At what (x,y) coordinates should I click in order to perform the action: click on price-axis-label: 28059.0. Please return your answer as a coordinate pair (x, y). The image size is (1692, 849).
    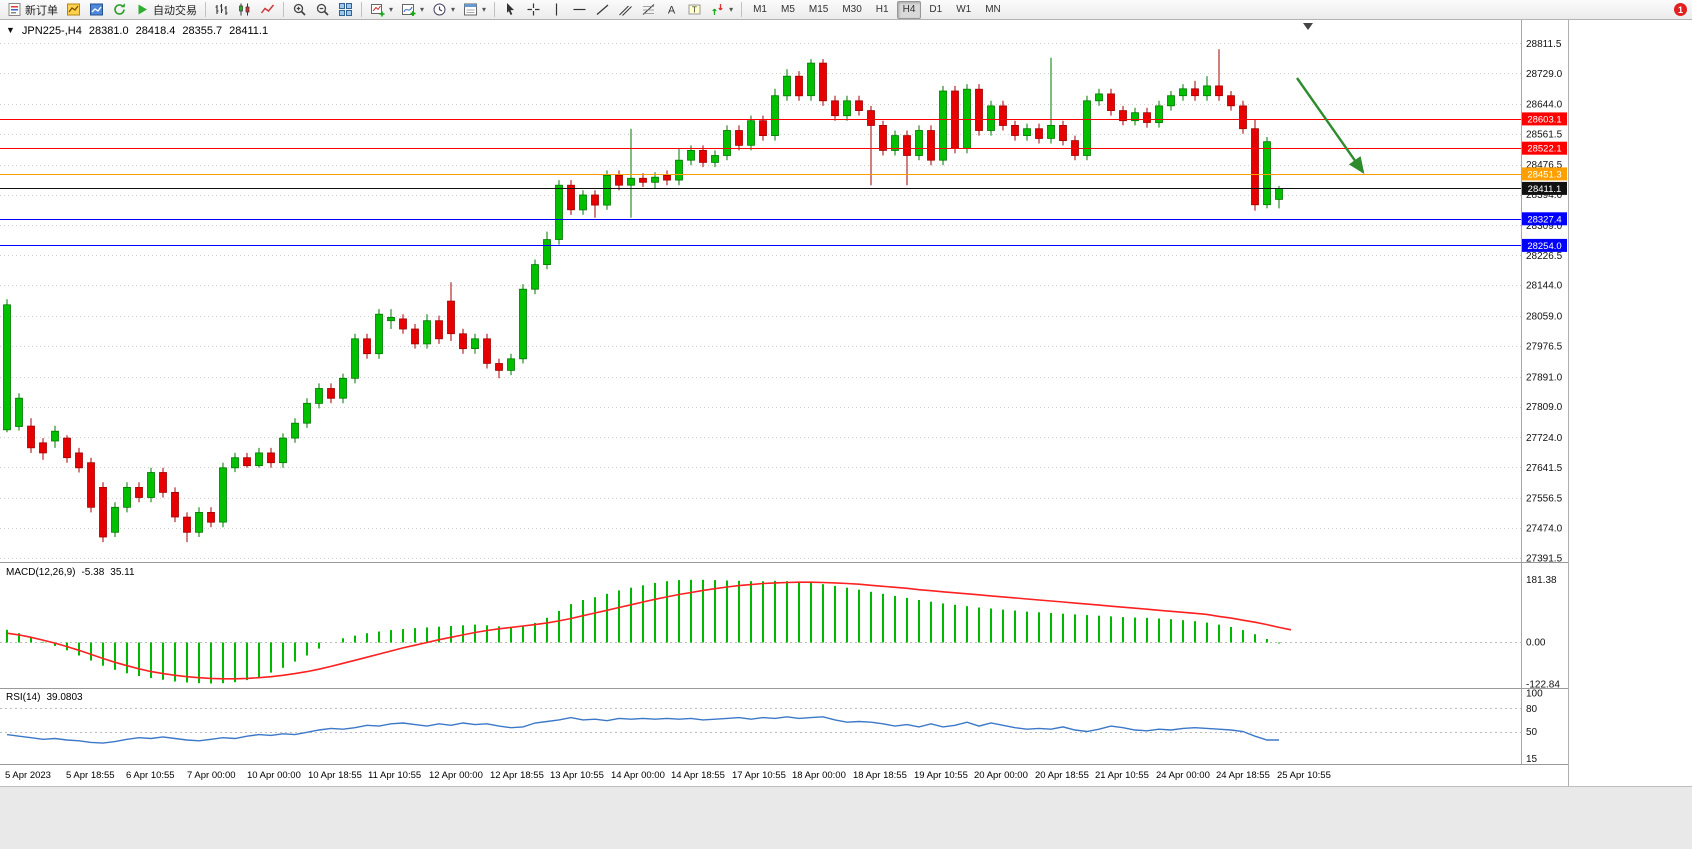
    Looking at the image, I should click on (1544, 317).